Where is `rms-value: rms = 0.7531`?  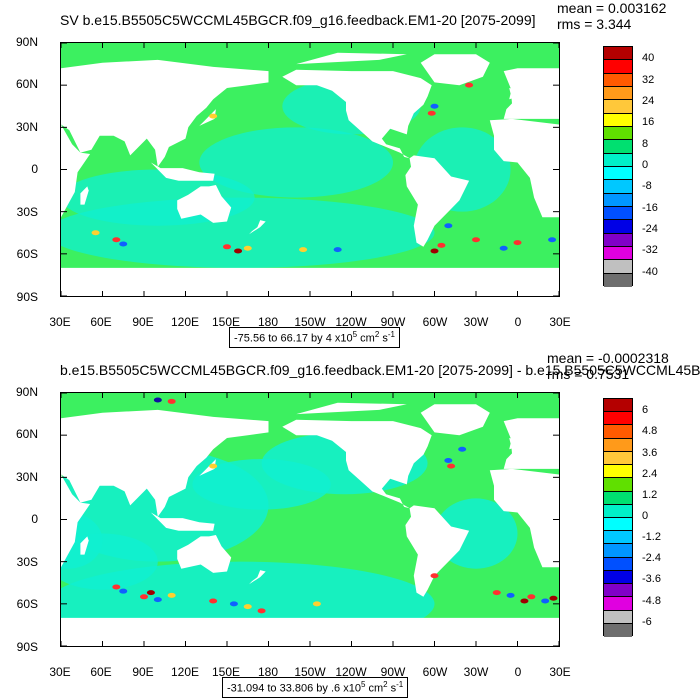
rms-value: rms = 0.7531 is located at coordinates (588, 374).